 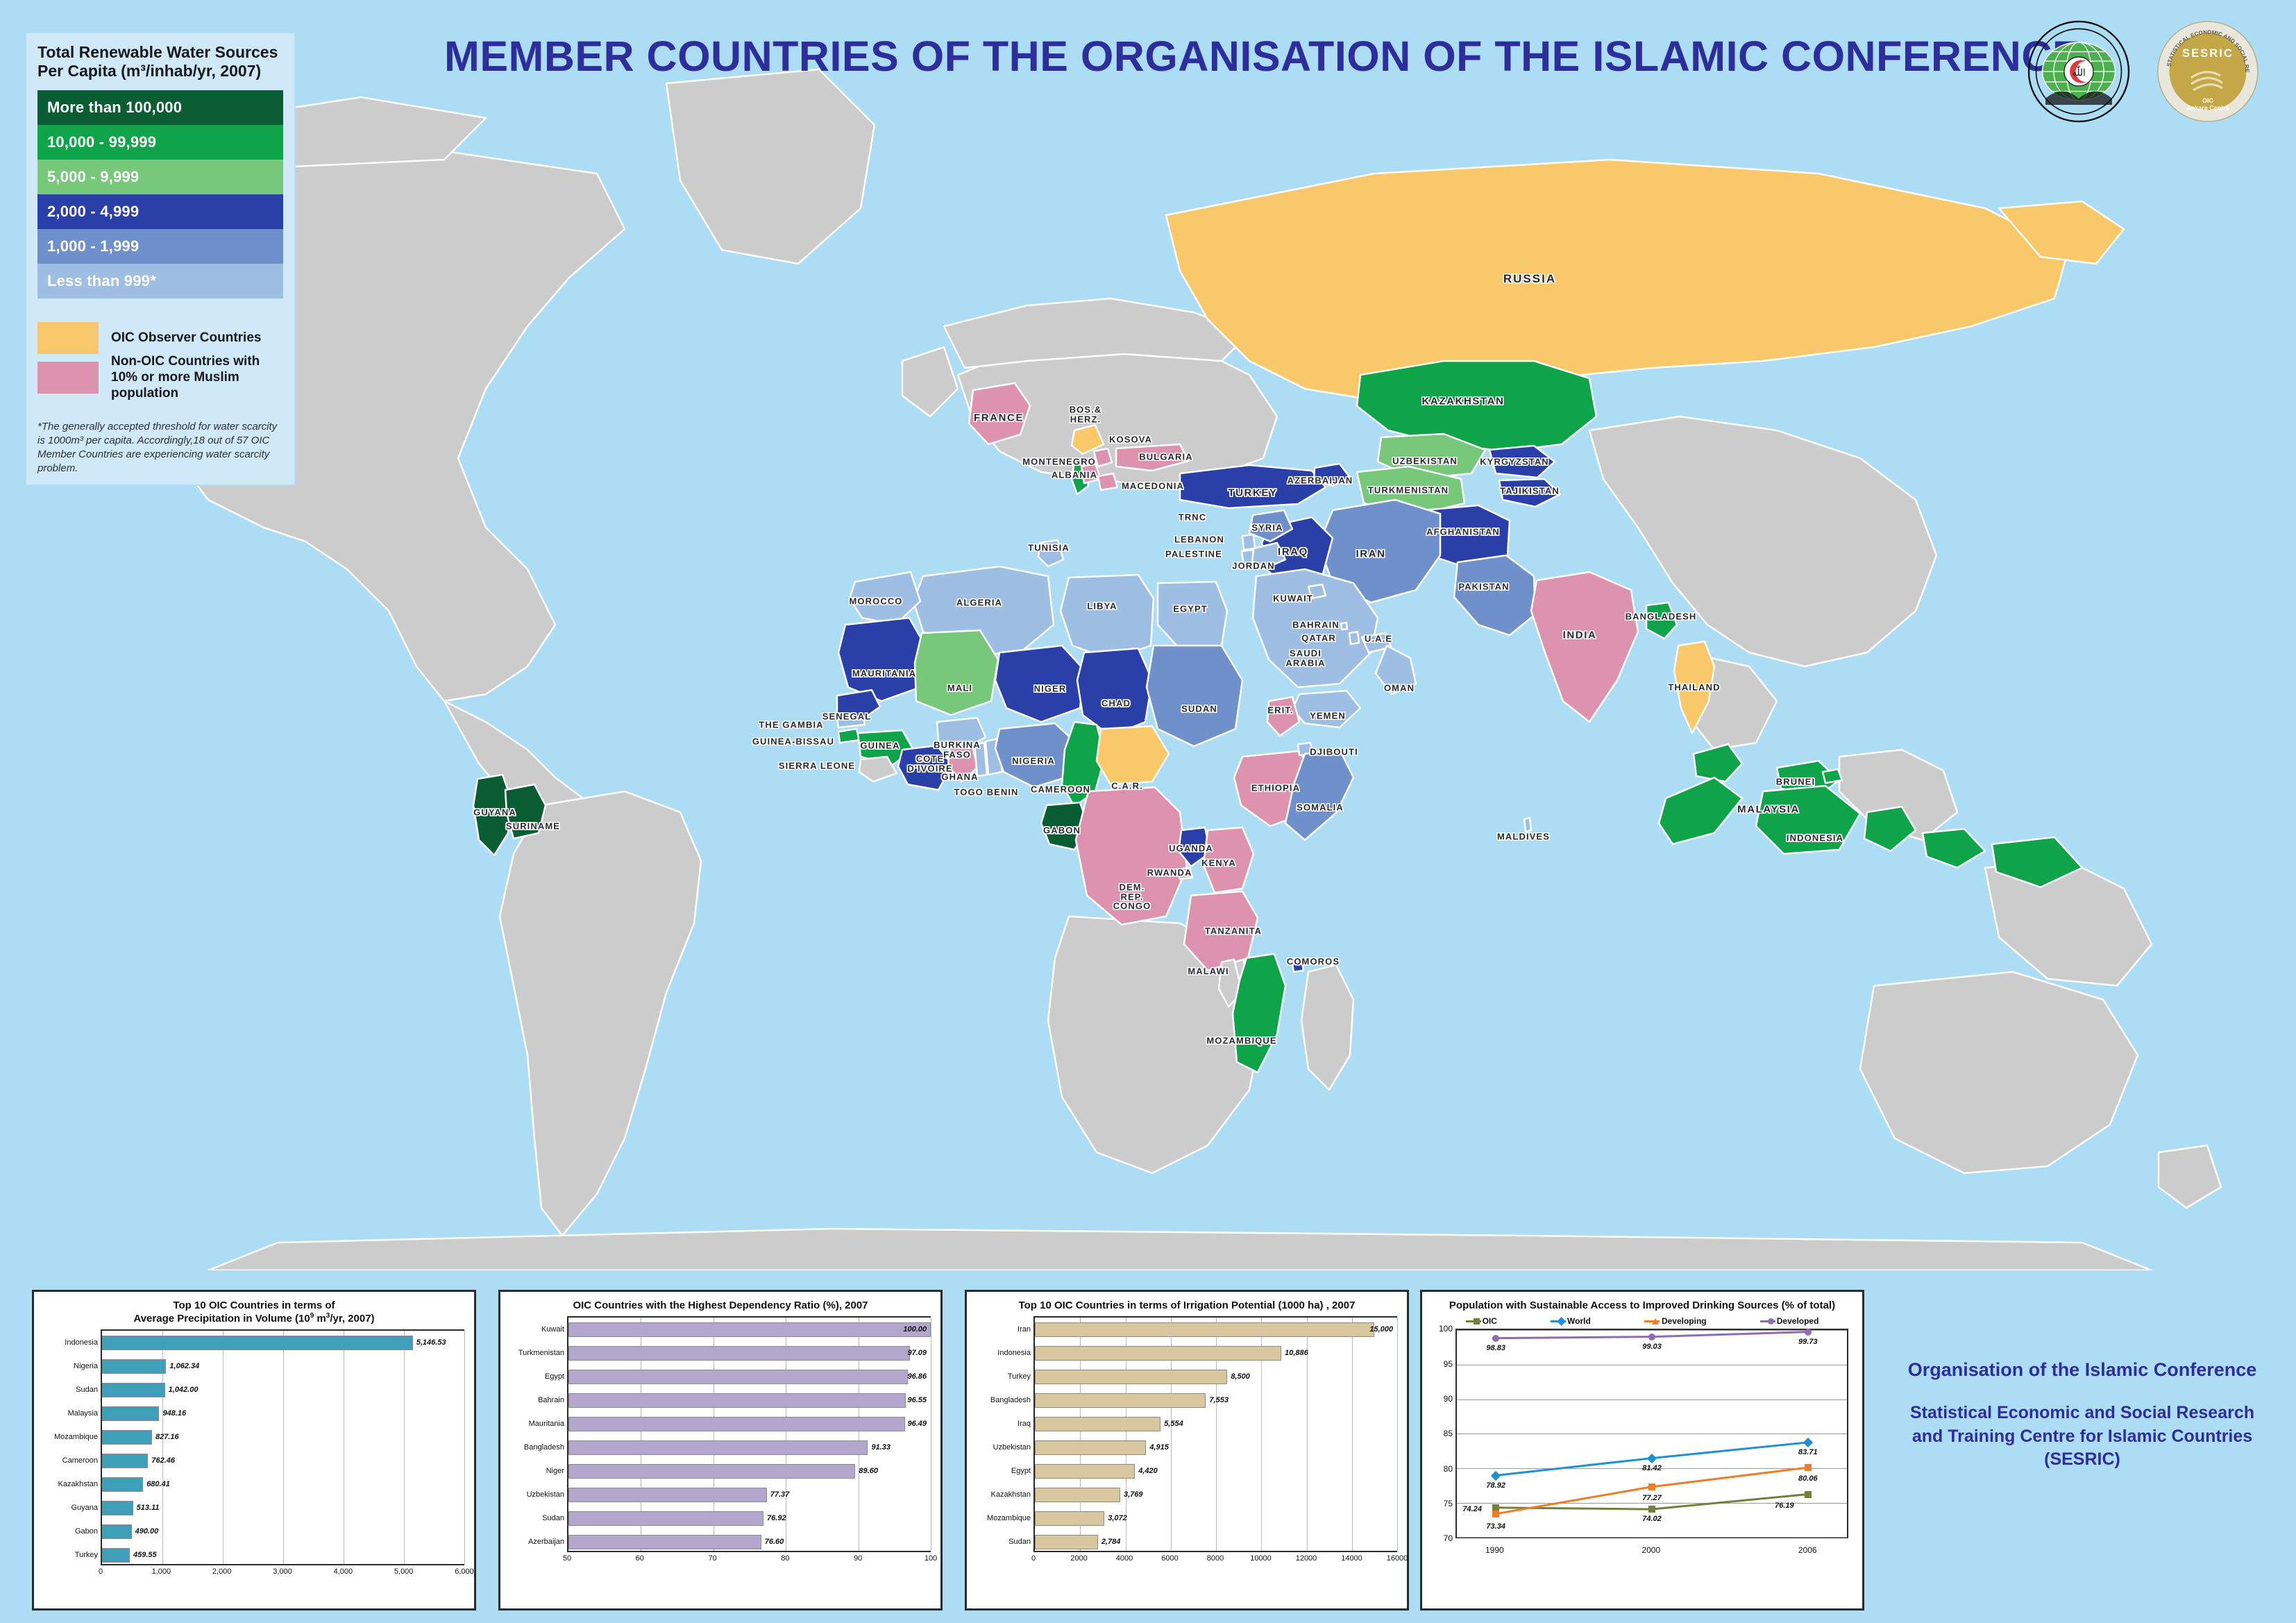 I want to click on hbar-track: 7,553, so click(x=1216, y=1400).